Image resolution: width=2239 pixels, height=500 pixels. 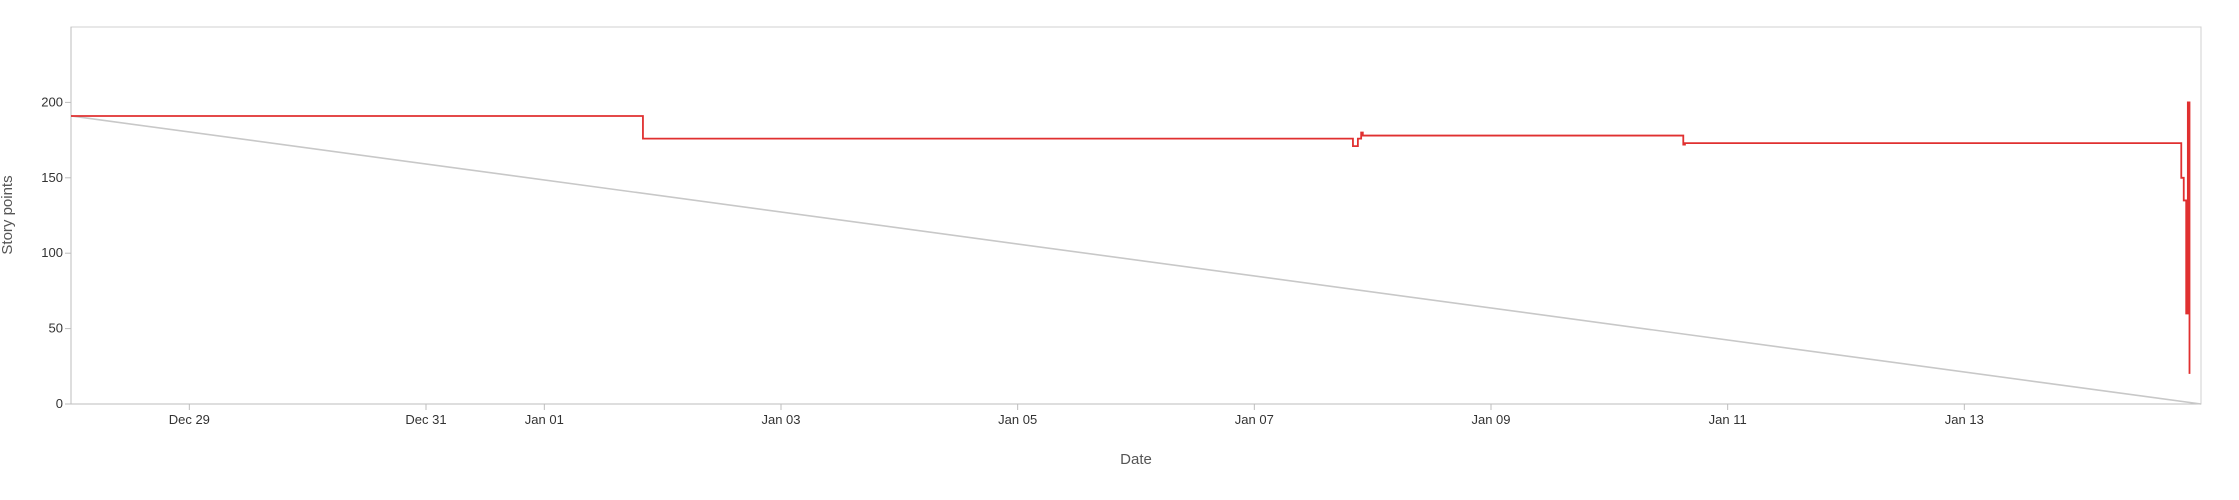 What do you see at coordinates (56, 219) in the screenshot?
I see `y-axis: 0 50 100 150 200` at bounding box center [56, 219].